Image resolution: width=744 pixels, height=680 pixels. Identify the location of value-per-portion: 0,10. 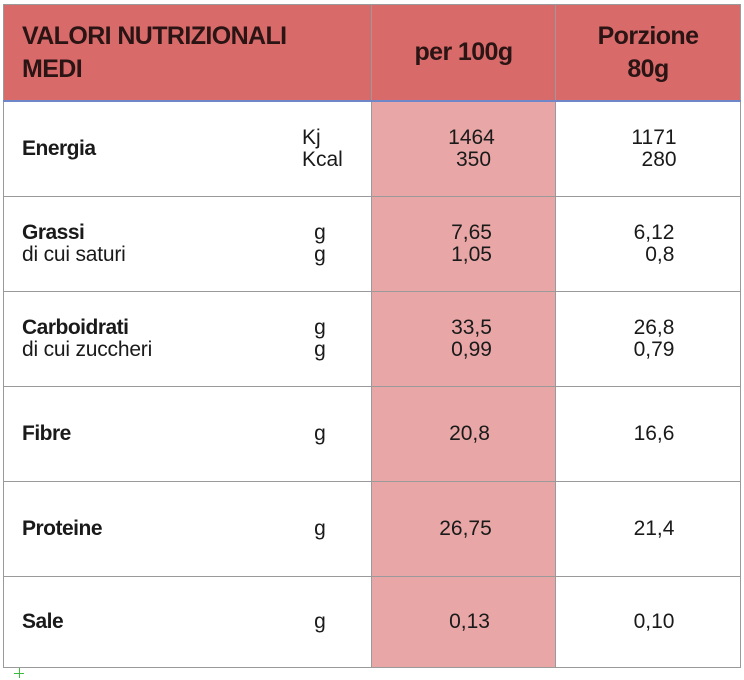
(648, 622).